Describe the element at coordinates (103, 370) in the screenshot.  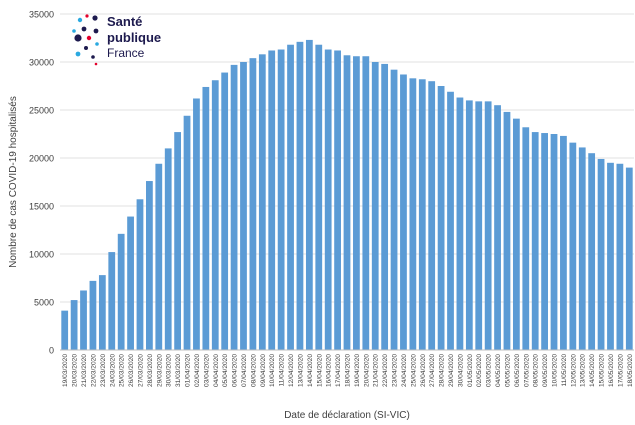
I see `x-tick-label: 23/03/2020` at that location.